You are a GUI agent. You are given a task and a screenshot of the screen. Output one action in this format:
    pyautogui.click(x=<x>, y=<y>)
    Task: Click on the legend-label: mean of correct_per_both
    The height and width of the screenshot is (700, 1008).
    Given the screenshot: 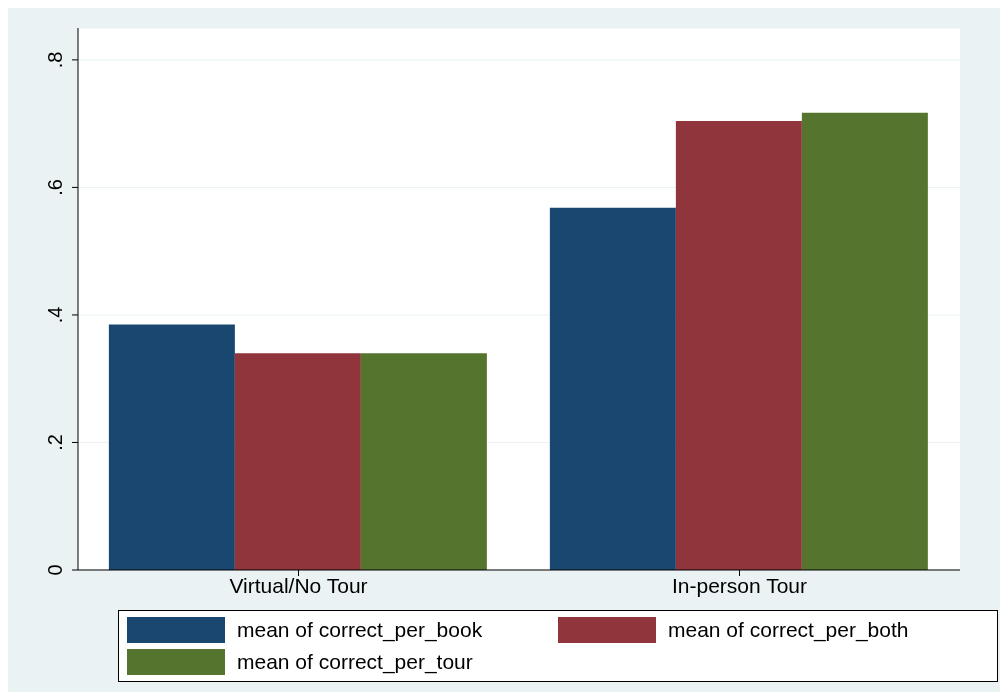 What is the action you would take?
    pyautogui.click(x=788, y=630)
    